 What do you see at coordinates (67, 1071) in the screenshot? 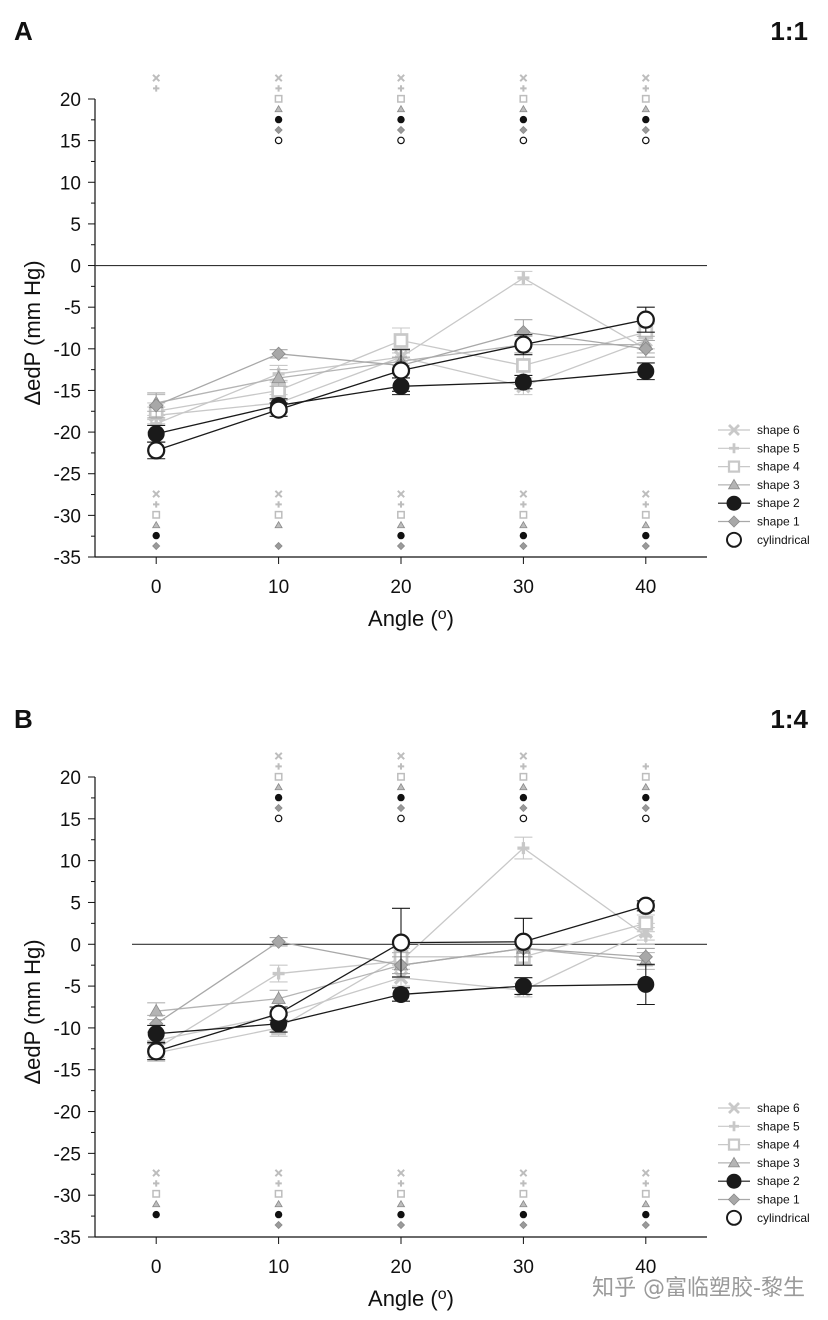
I see `panel-b-y-tick-label: -15` at bounding box center [67, 1071].